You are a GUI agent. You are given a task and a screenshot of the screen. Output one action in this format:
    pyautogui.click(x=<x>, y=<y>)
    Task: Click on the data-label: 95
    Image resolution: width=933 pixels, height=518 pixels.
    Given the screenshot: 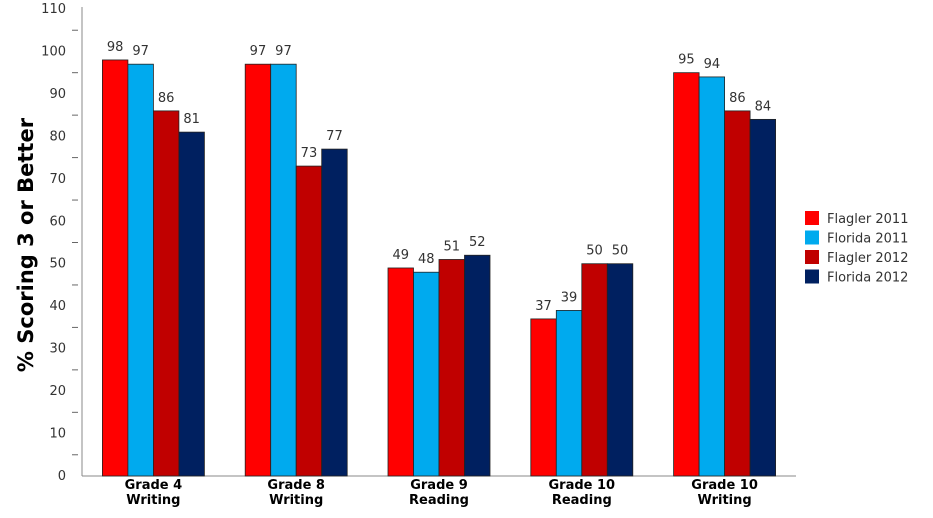 What is the action you would take?
    pyautogui.click(x=686, y=60)
    